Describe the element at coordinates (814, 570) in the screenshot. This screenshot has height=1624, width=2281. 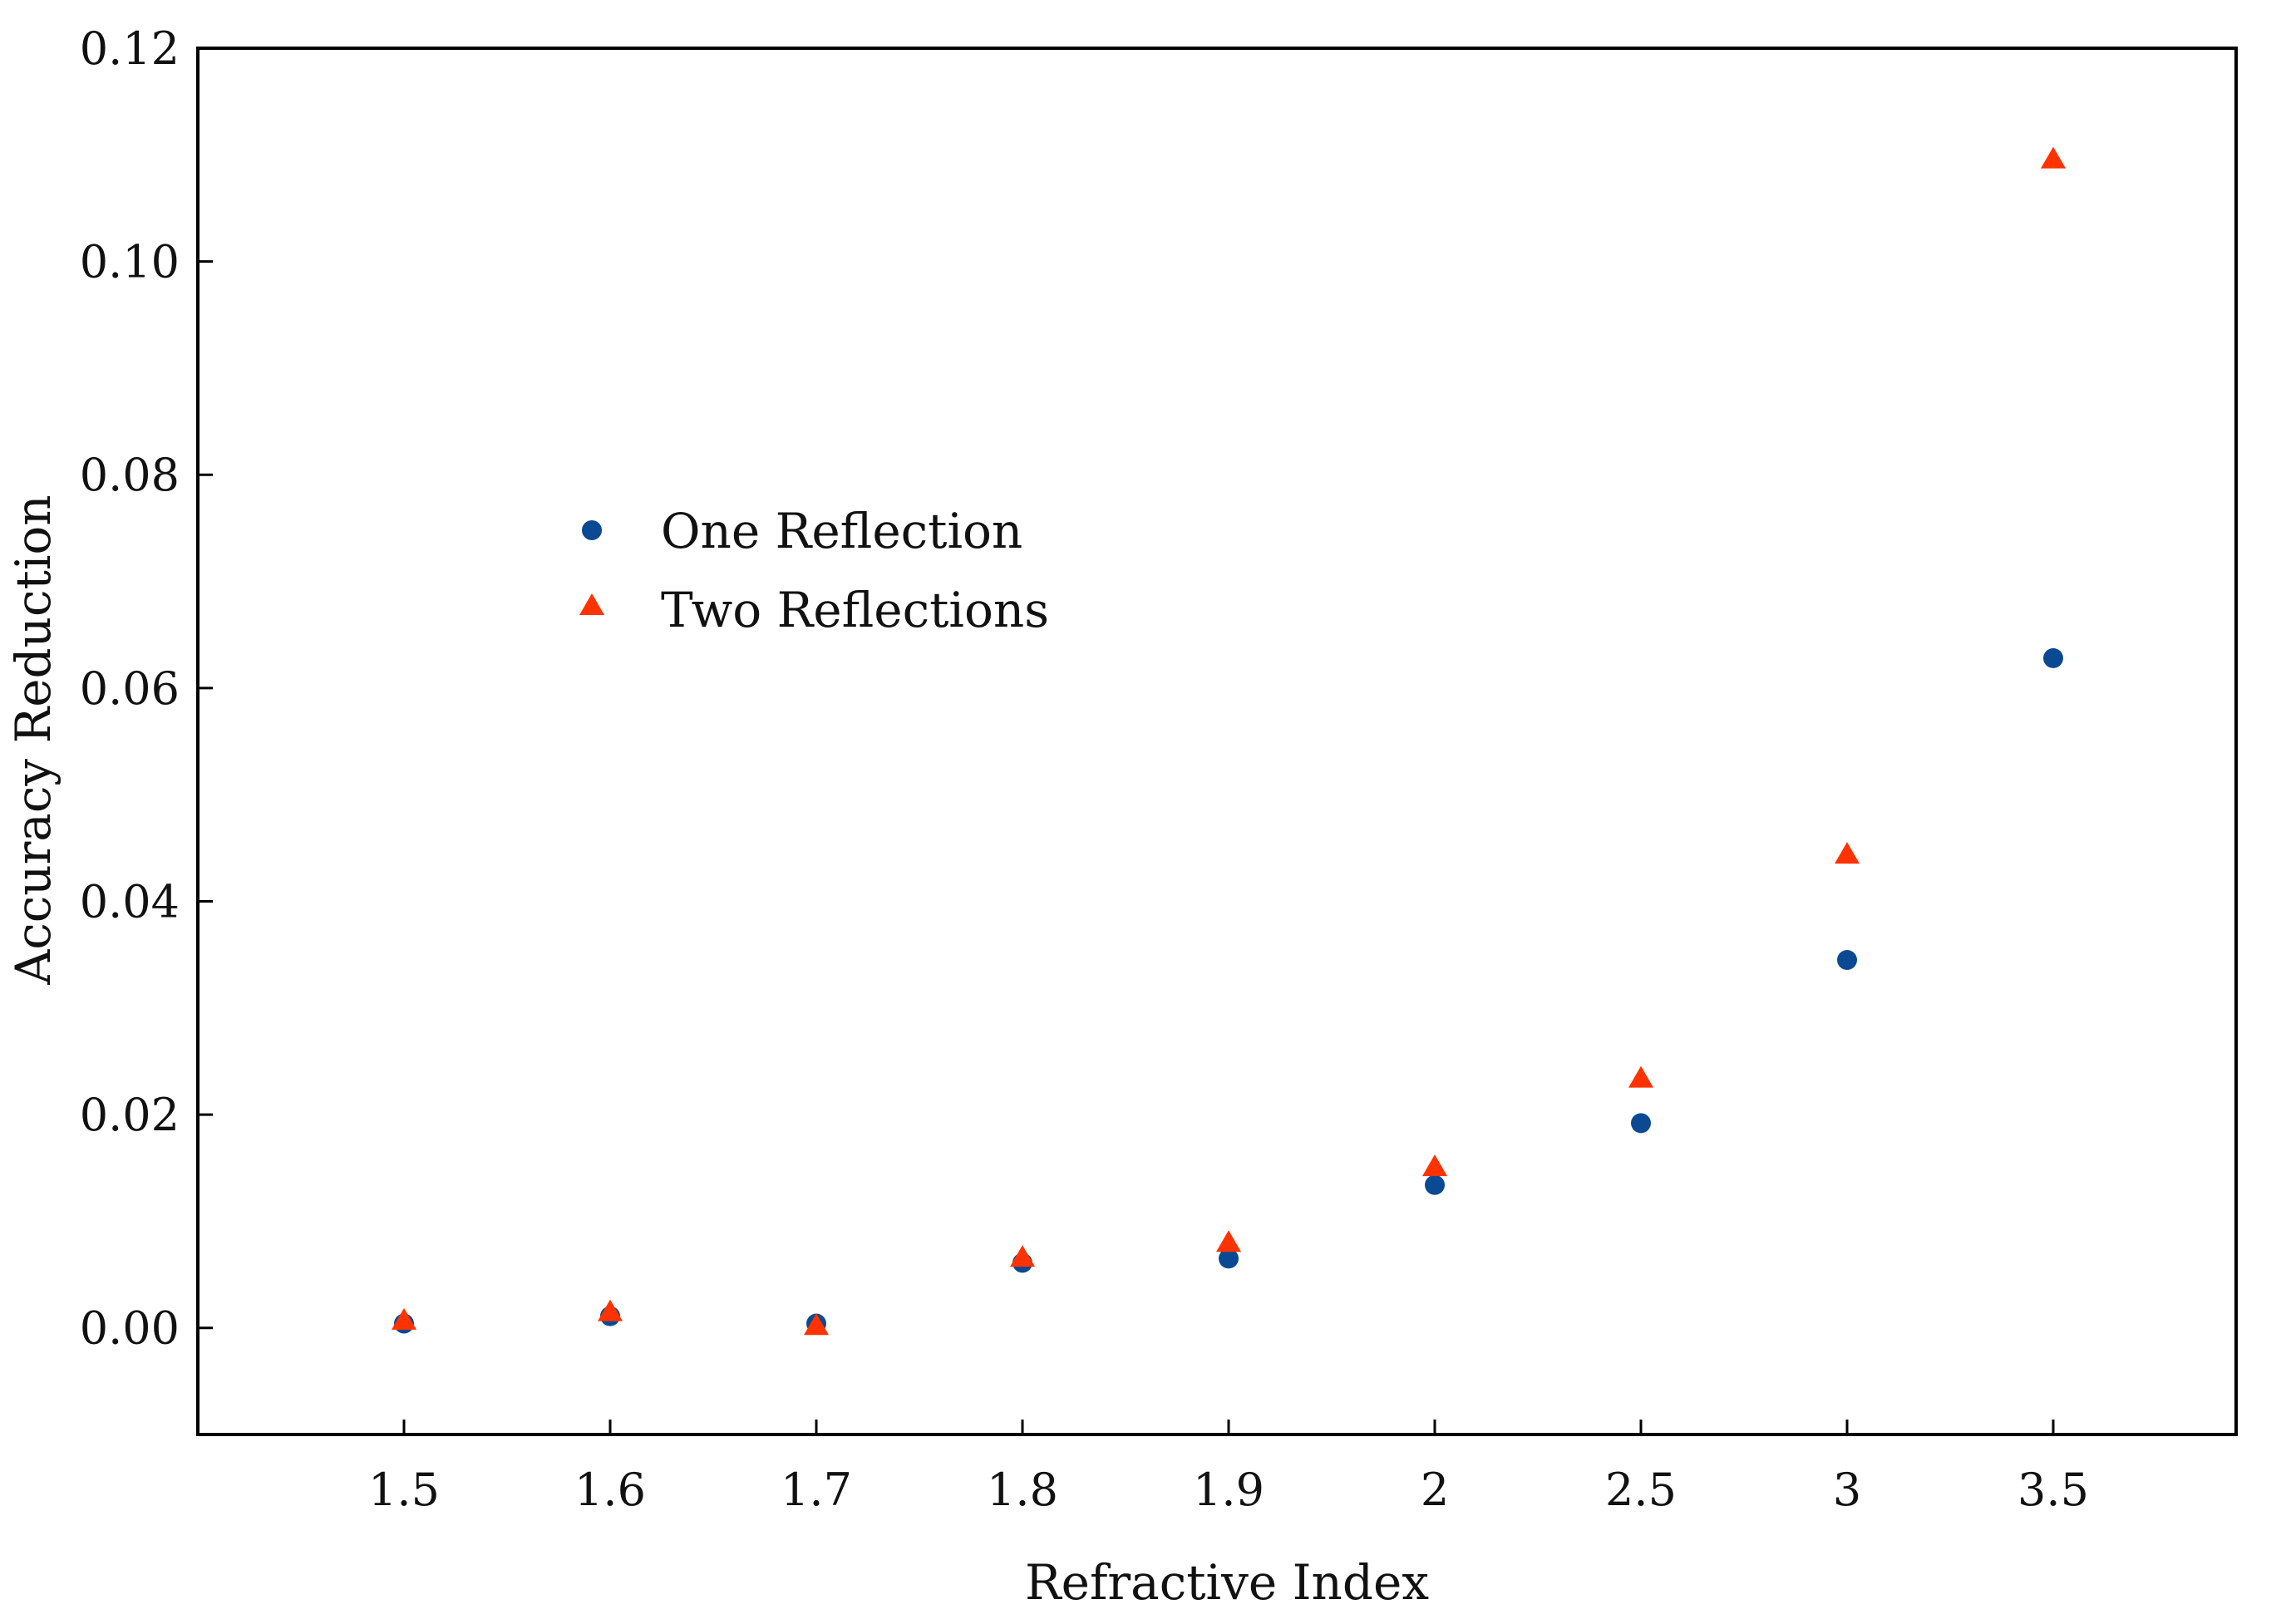
I see `legend: One Reflection Two Reflections` at that location.